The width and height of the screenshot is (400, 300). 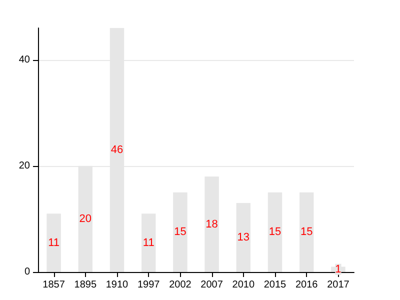 What do you see at coordinates (212, 285) in the screenshot?
I see `x-tick-label: 2007` at bounding box center [212, 285].